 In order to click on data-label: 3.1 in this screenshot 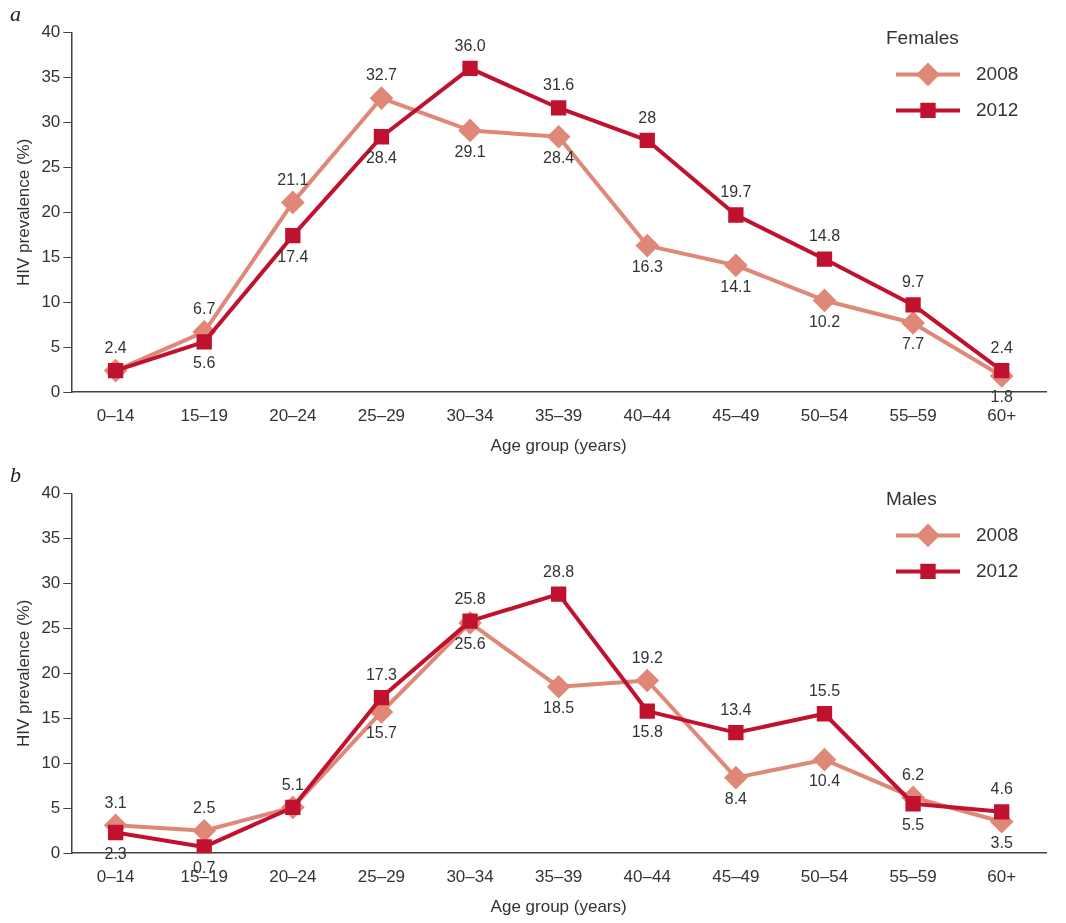, I will do `click(115, 802)`.